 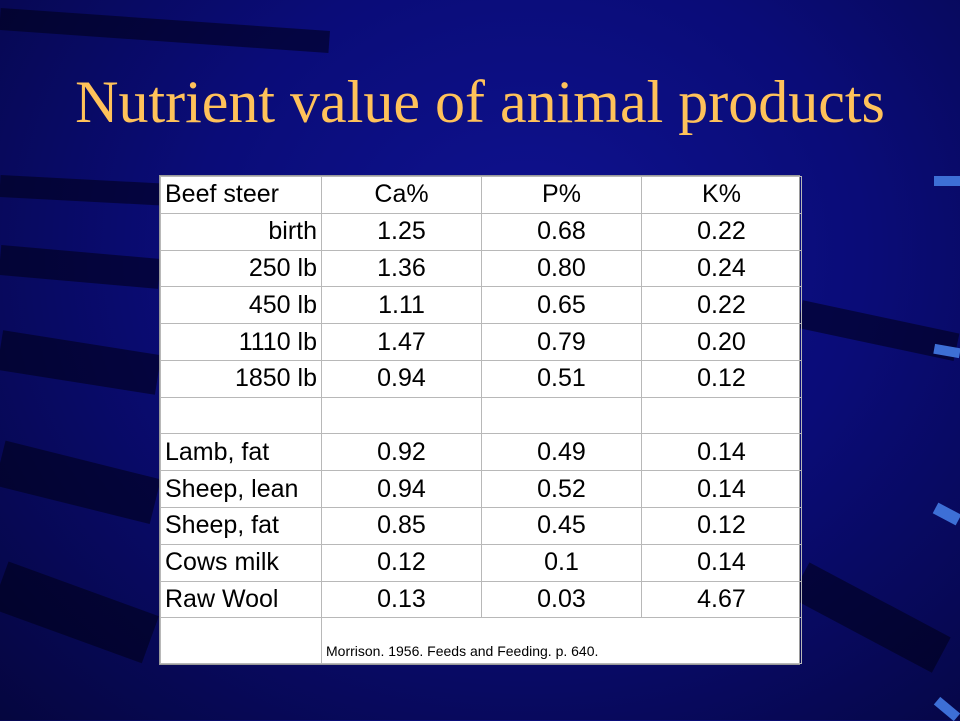 I want to click on table-row: 1850 lb 0.94 0.51 0.12, so click(x=481, y=378).